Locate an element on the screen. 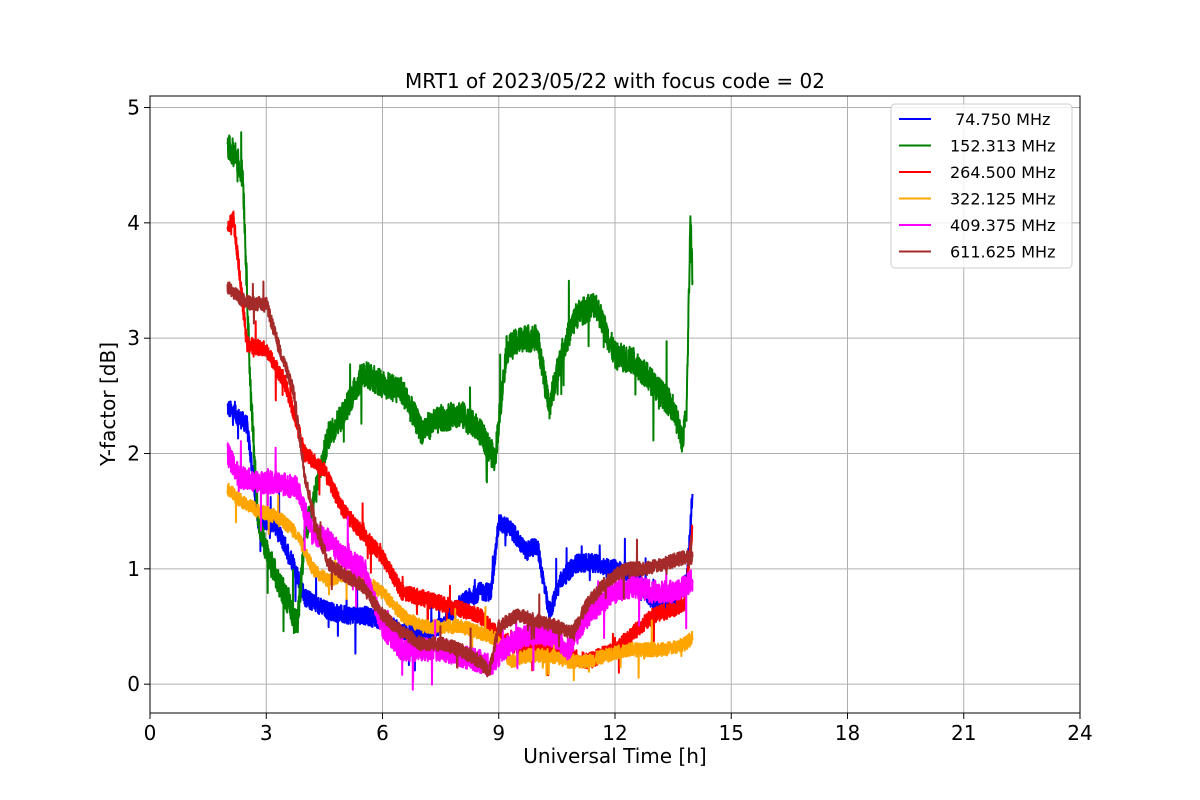  y-tick-label: 0 is located at coordinates (133, 684).